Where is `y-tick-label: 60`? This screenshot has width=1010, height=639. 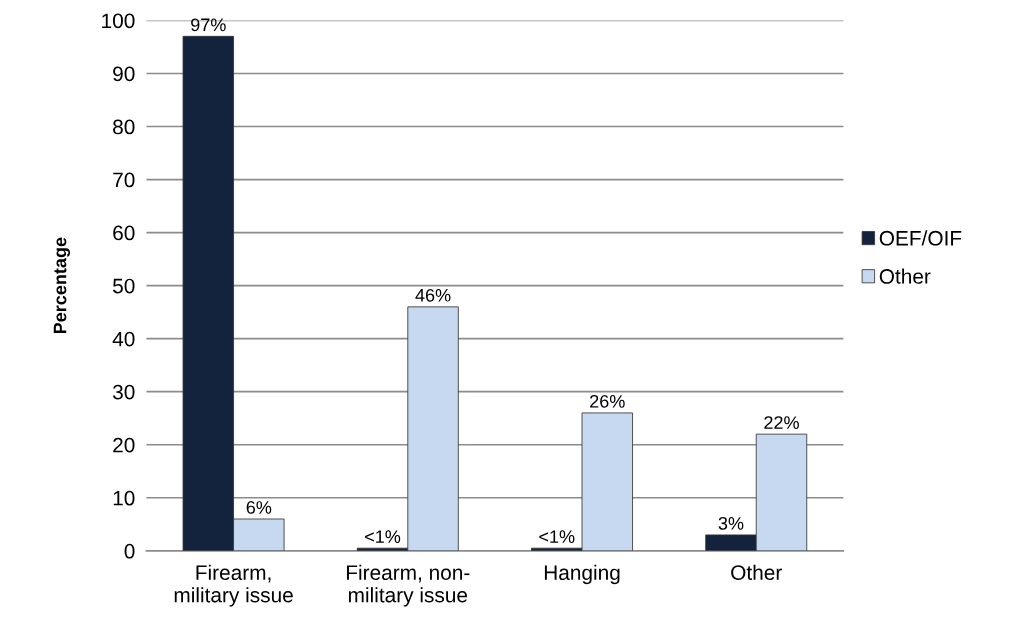 y-tick-label: 60 is located at coordinates (124, 233).